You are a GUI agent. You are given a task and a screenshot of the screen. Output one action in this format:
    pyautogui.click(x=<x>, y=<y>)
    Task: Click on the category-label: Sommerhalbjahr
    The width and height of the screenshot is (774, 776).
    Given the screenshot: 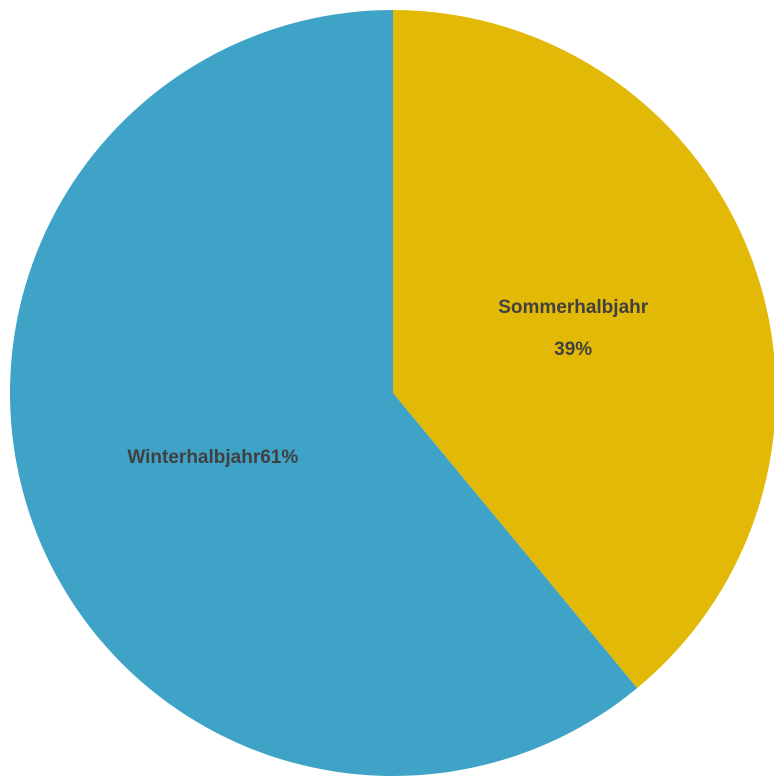 What is the action you would take?
    pyautogui.click(x=573, y=307)
    